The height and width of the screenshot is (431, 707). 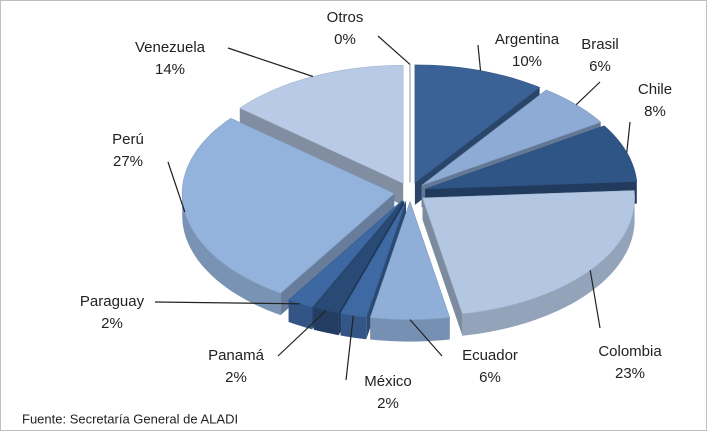 What do you see at coordinates (128, 161) in the screenshot?
I see `value-label: 27%` at bounding box center [128, 161].